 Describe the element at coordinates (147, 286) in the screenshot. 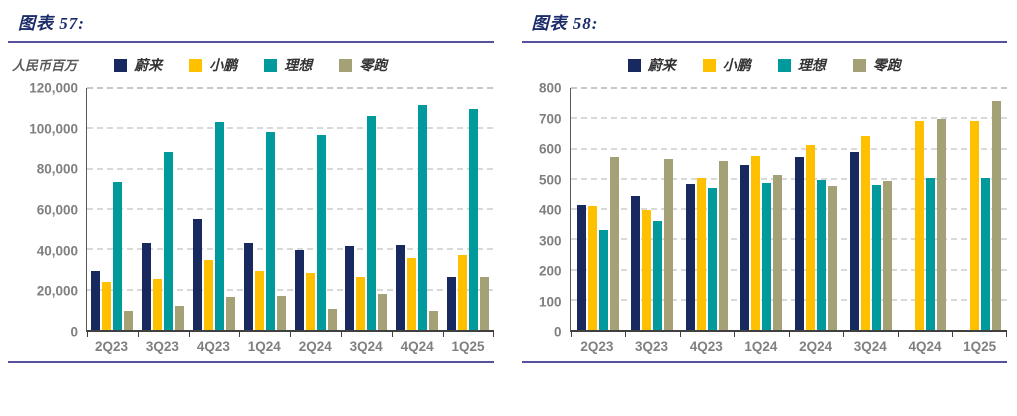

I see `bar-蔚来-3Q23` at that location.